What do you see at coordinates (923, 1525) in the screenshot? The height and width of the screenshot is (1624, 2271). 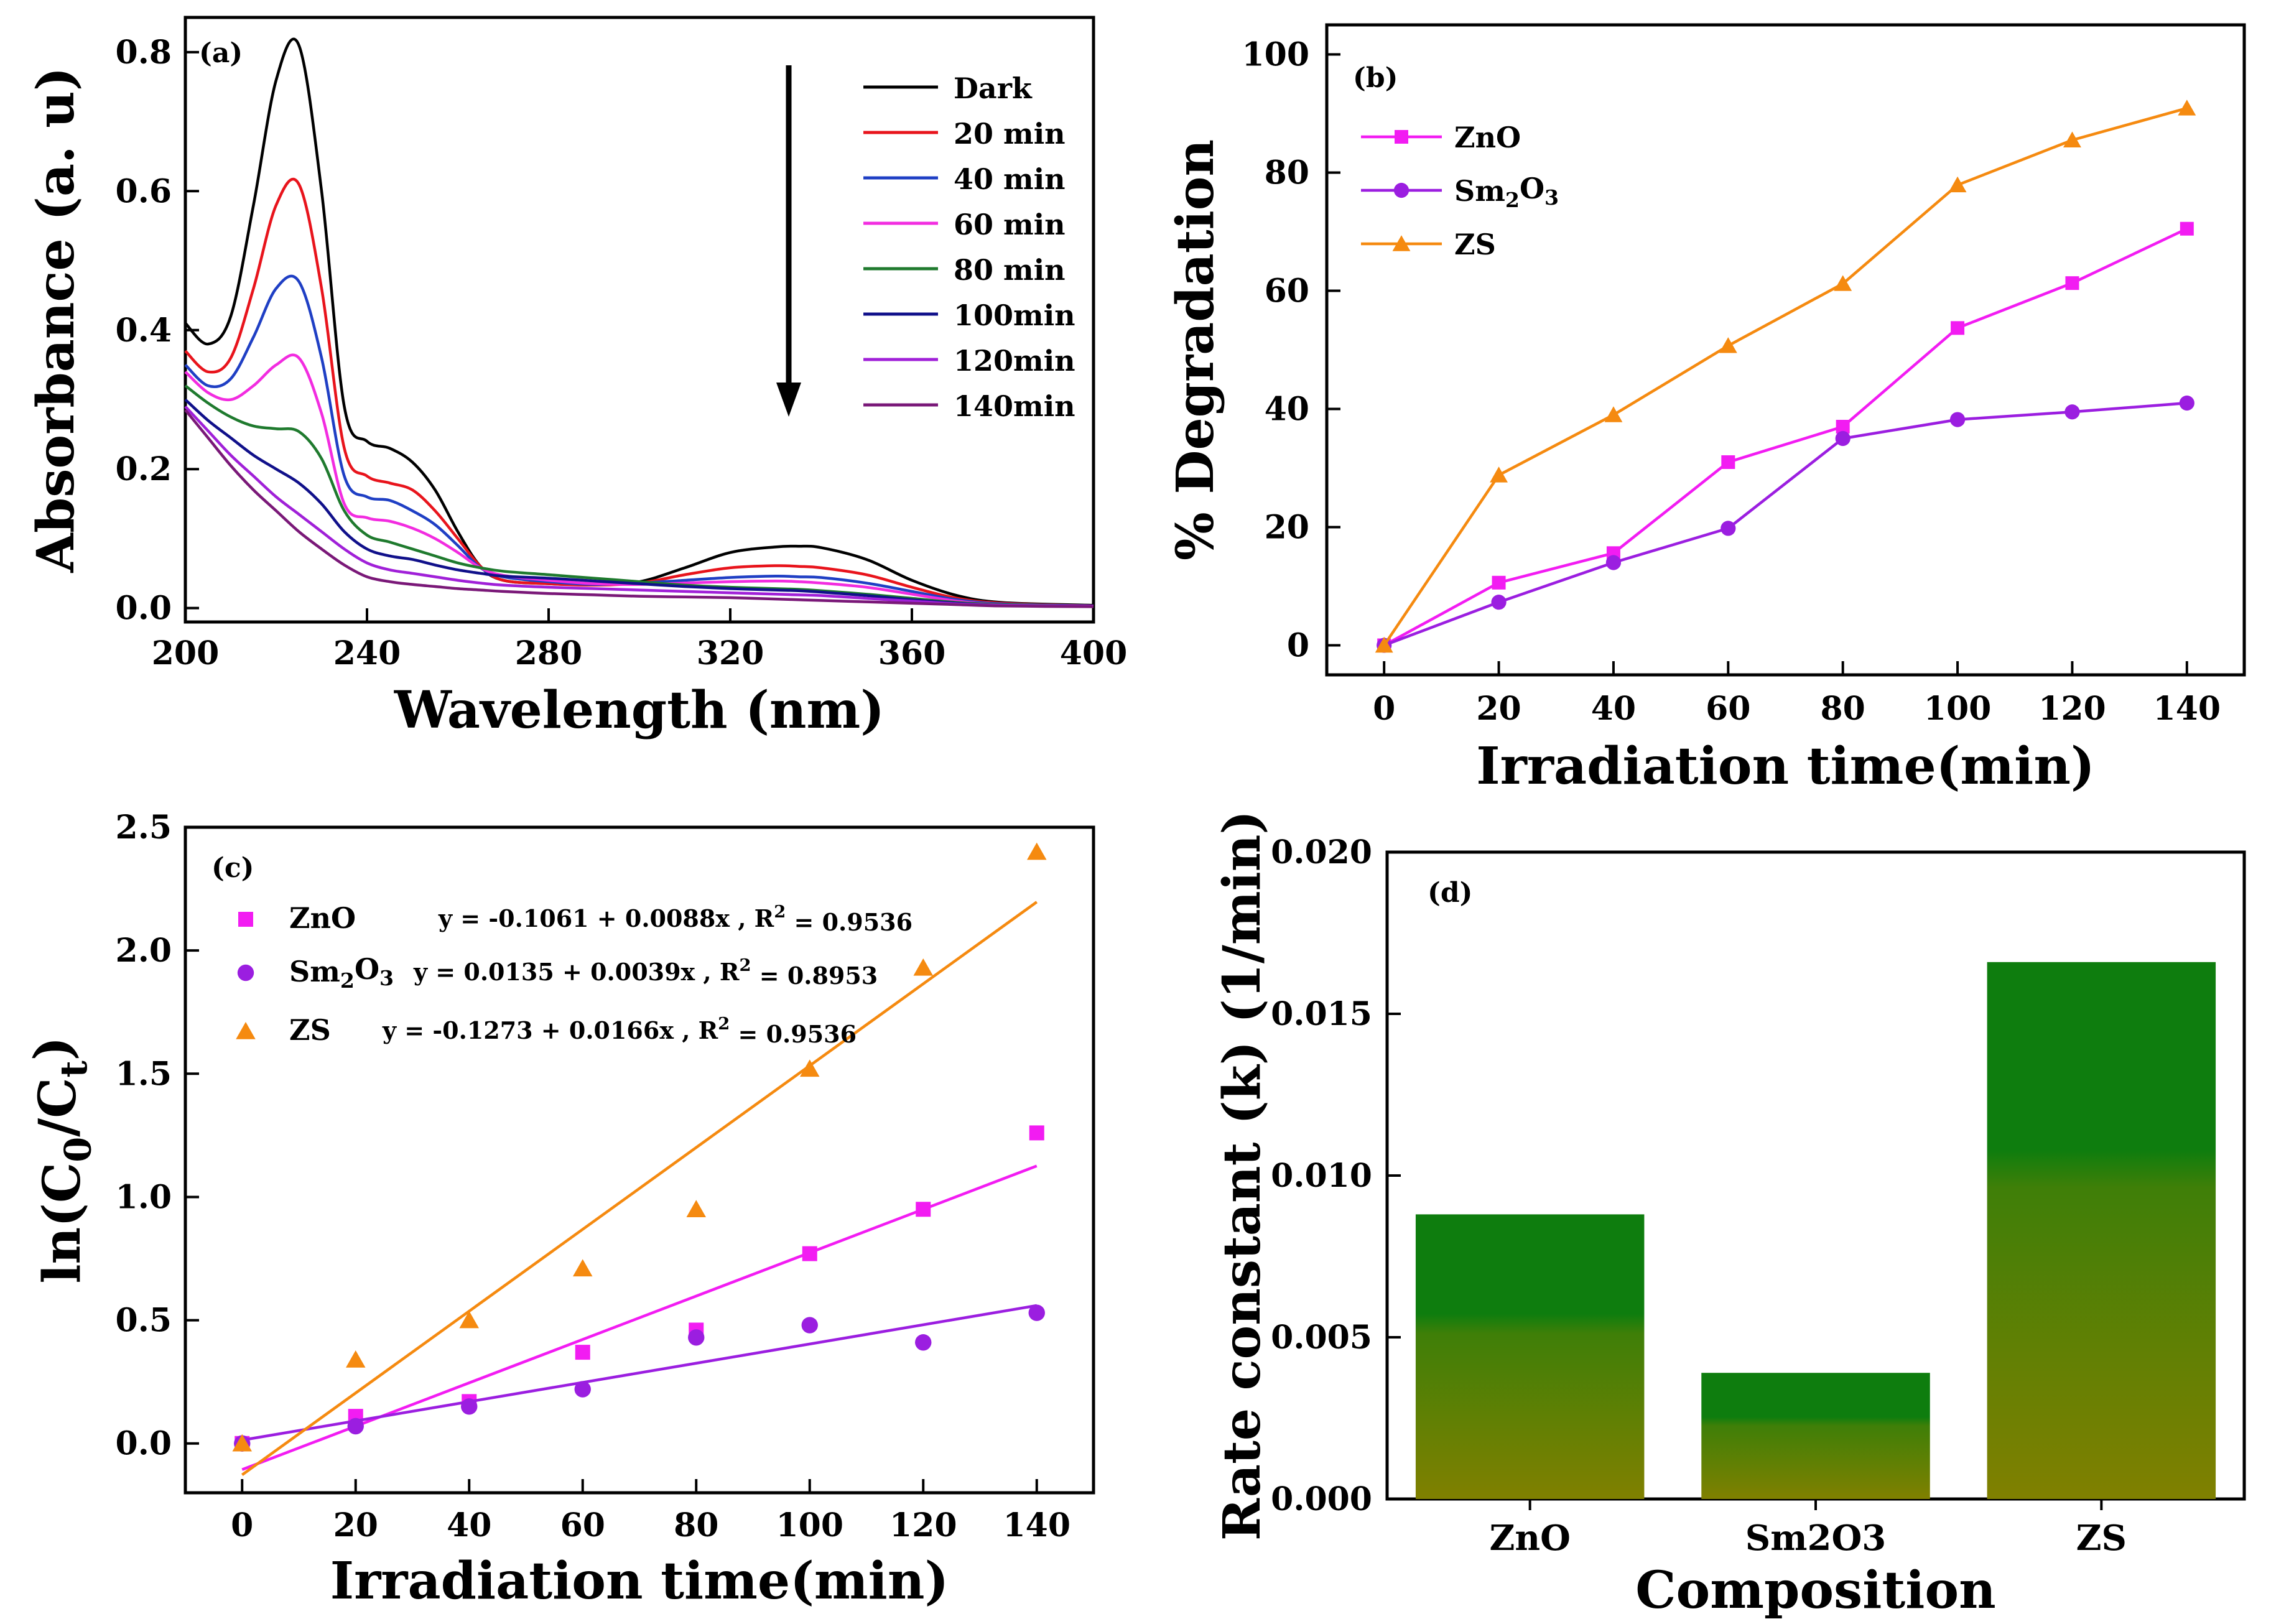 I see `x-tick-label: 120` at bounding box center [923, 1525].